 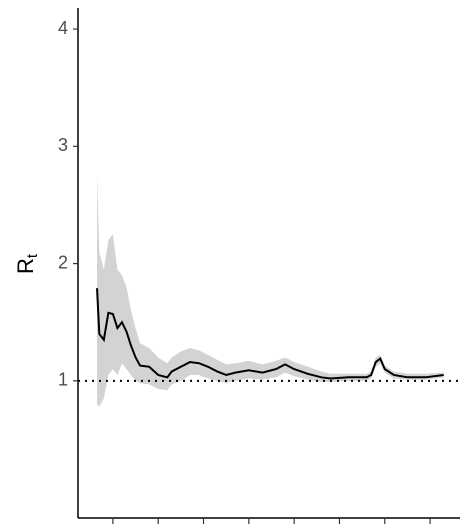 What do you see at coordinates (270, 334) in the screenshot?
I see `rt-line` at bounding box center [270, 334].